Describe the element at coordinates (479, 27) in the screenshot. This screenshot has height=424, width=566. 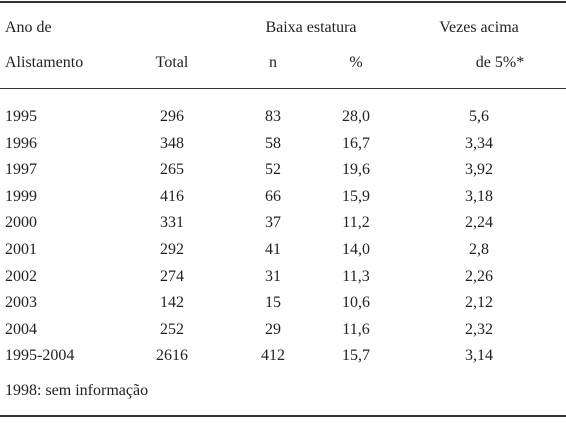
I see `header-cell: Vezes acima` at that location.